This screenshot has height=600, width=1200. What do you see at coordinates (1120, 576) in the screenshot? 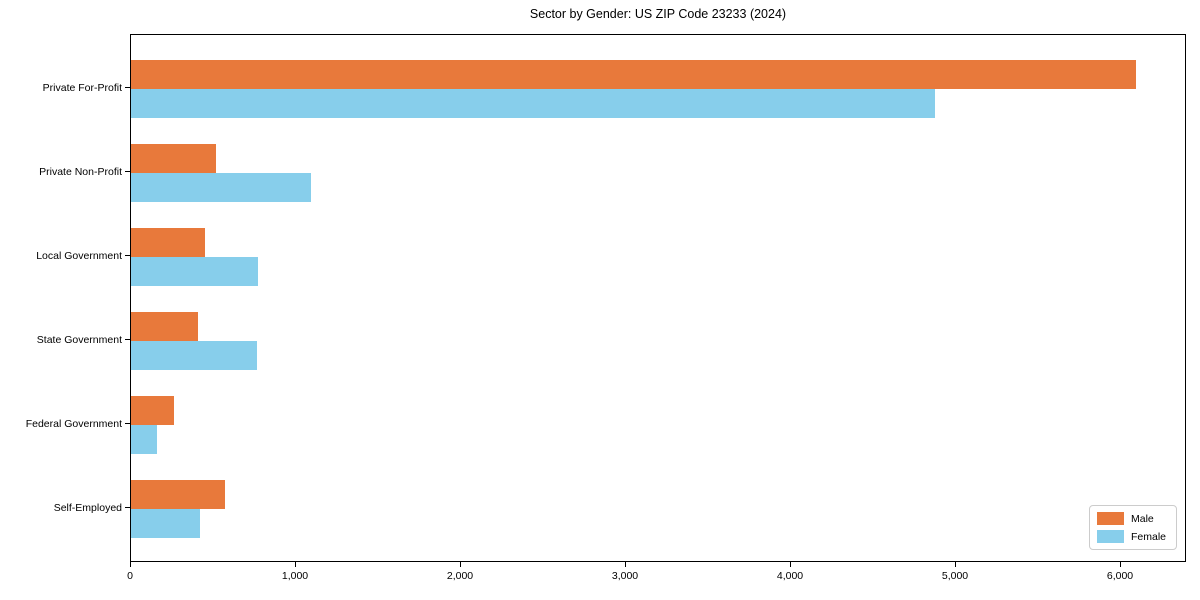
I see `x-tick-label: 6,000` at bounding box center [1120, 576].